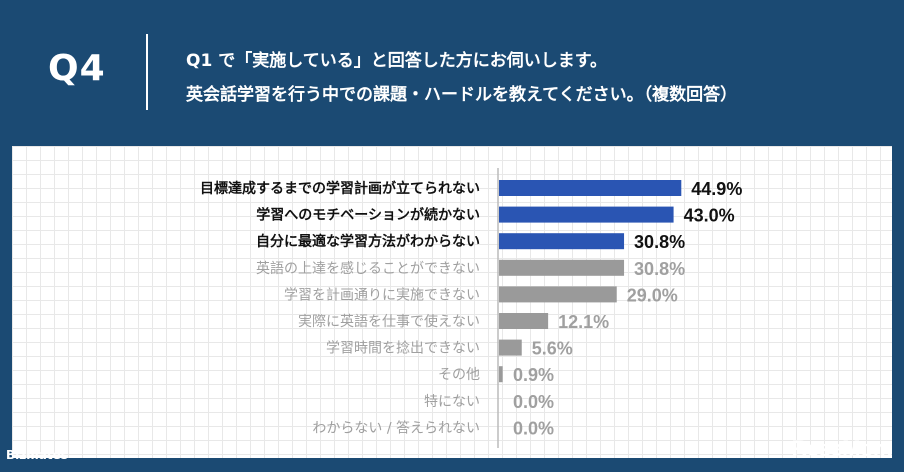  What do you see at coordinates (396, 427) in the screenshot?
I see `category-label: わからない / 答えられない` at bounding box center [396, 427].